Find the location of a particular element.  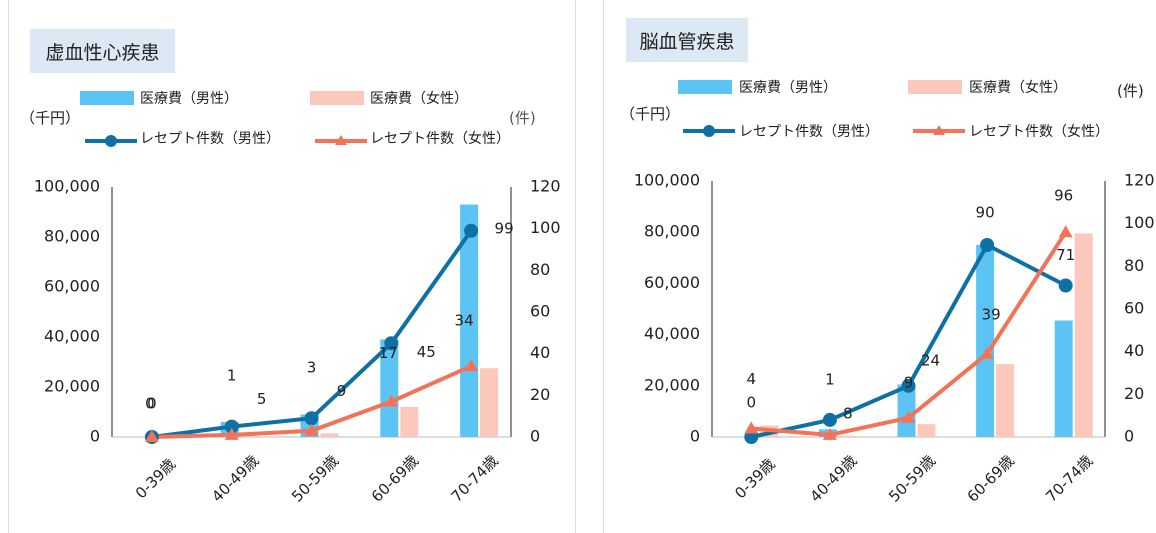

right-tick-label: 20 is located at coordinates (540, 394).